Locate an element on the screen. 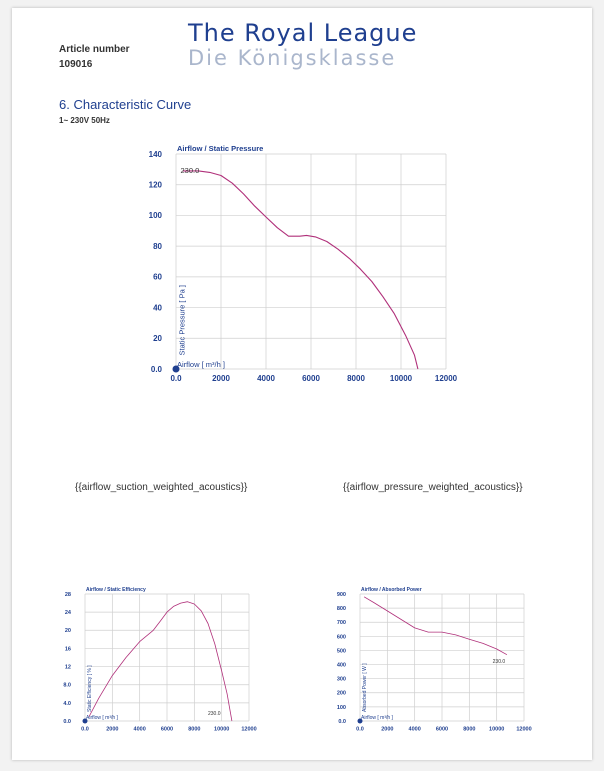 This screenshot has height=771, width=604. pressure-acoustics-placeholder: {{airflow_pressure_weighted_acoustics}} is located at coordinates (433, 487).